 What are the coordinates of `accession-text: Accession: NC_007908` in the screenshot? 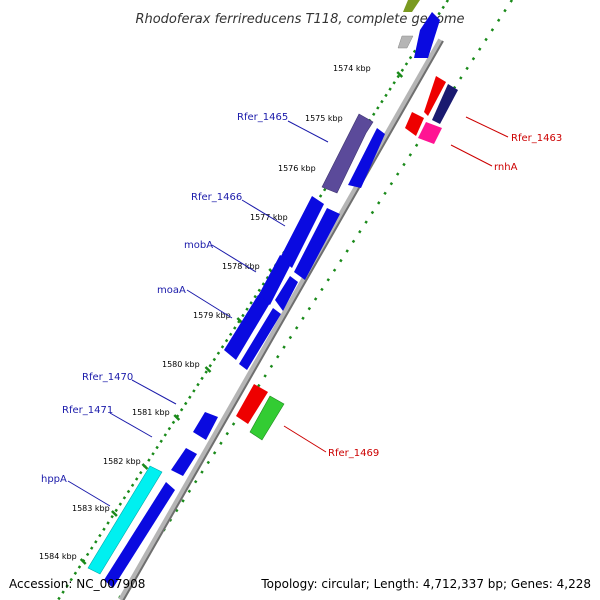 It's located at (77, 584).